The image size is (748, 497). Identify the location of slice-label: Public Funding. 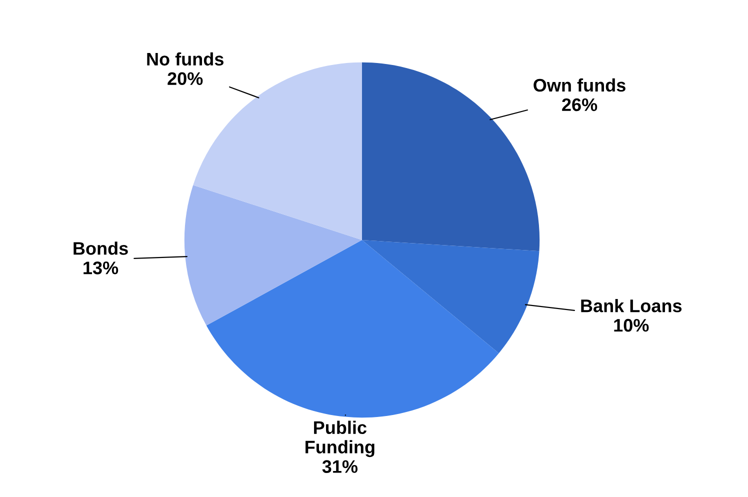
(340, 439).